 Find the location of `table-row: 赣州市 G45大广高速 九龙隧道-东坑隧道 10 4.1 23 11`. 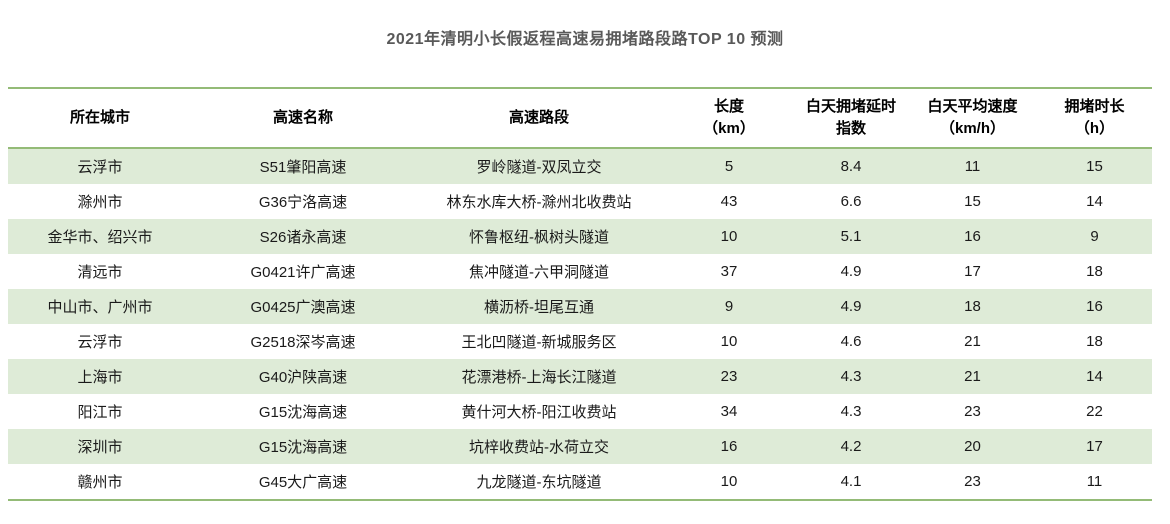

table-row: 赣州市 G45大广高速 九龙隧道-东坑隧道 10 4.1 23 11 is located at coordinates (580, 482).